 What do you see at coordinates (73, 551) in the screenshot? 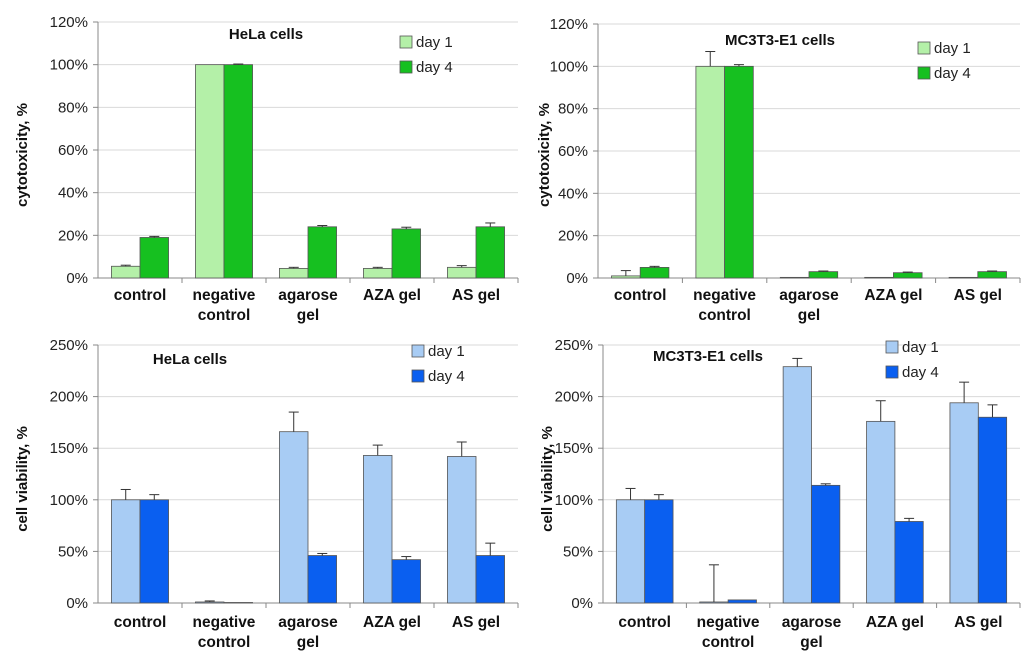
I see `y-tick-label: 50%` at bounding box center [73, 551].